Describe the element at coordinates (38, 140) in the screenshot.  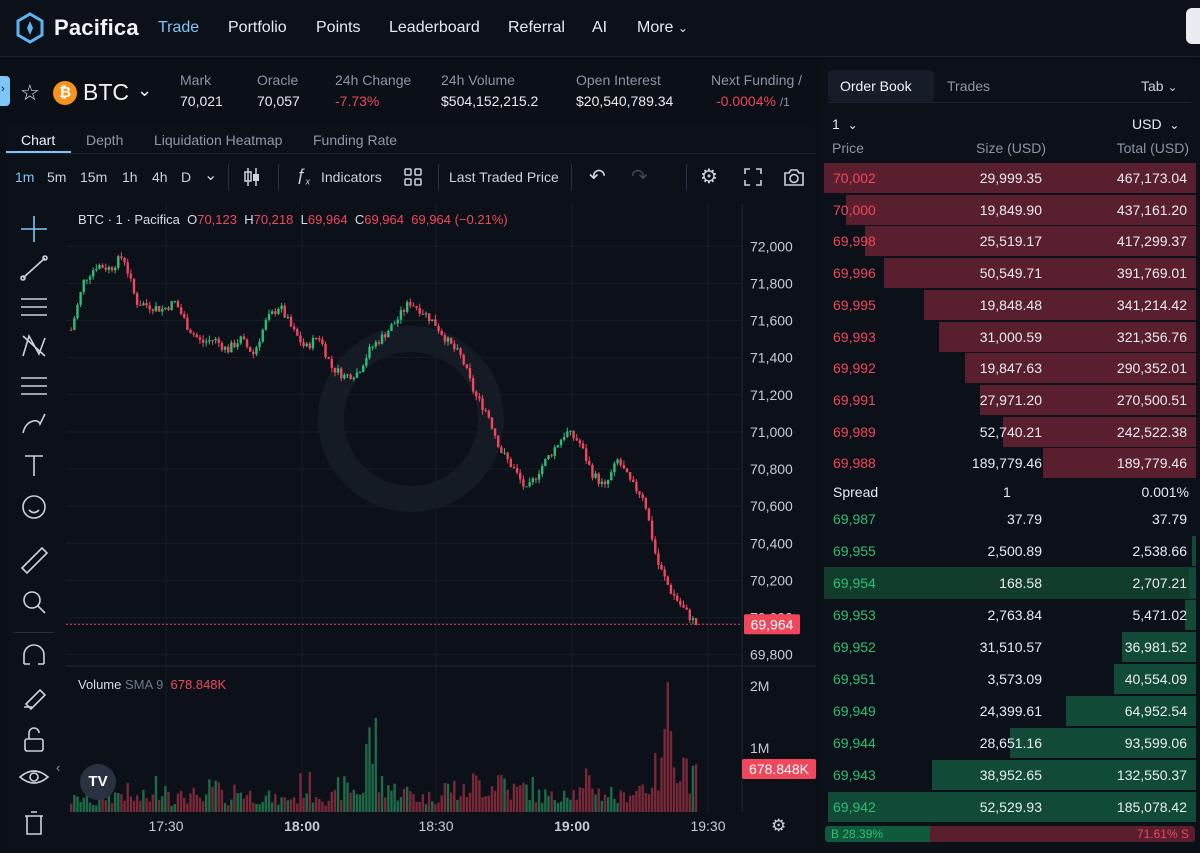
I see `tab-chart: Chart` at that location.